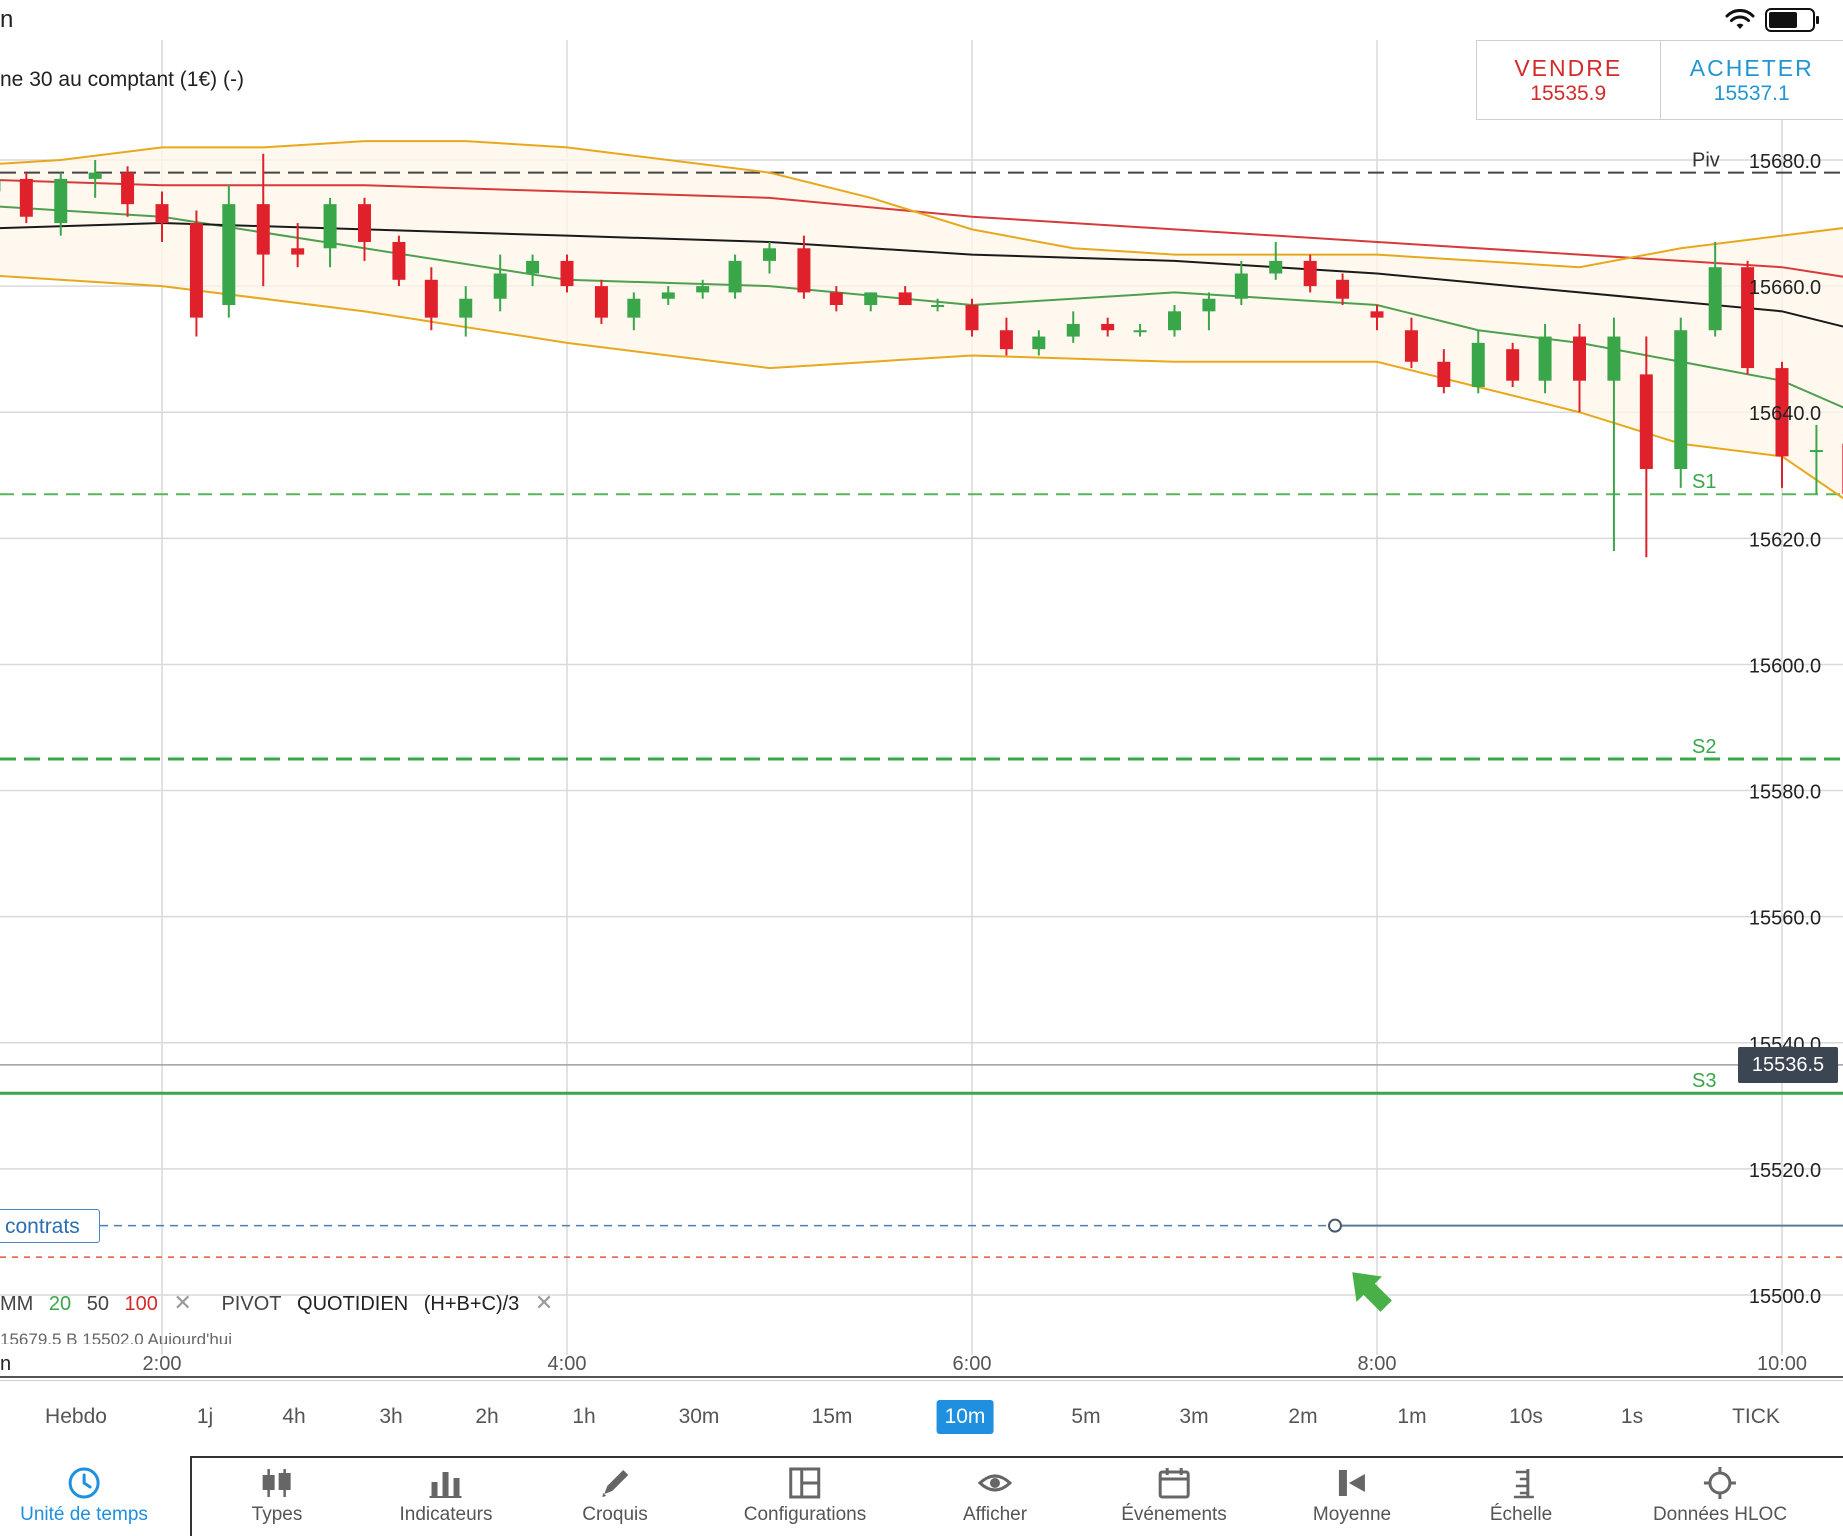  I want to click on timeframe-3h: 3h, so click(391, 1416).